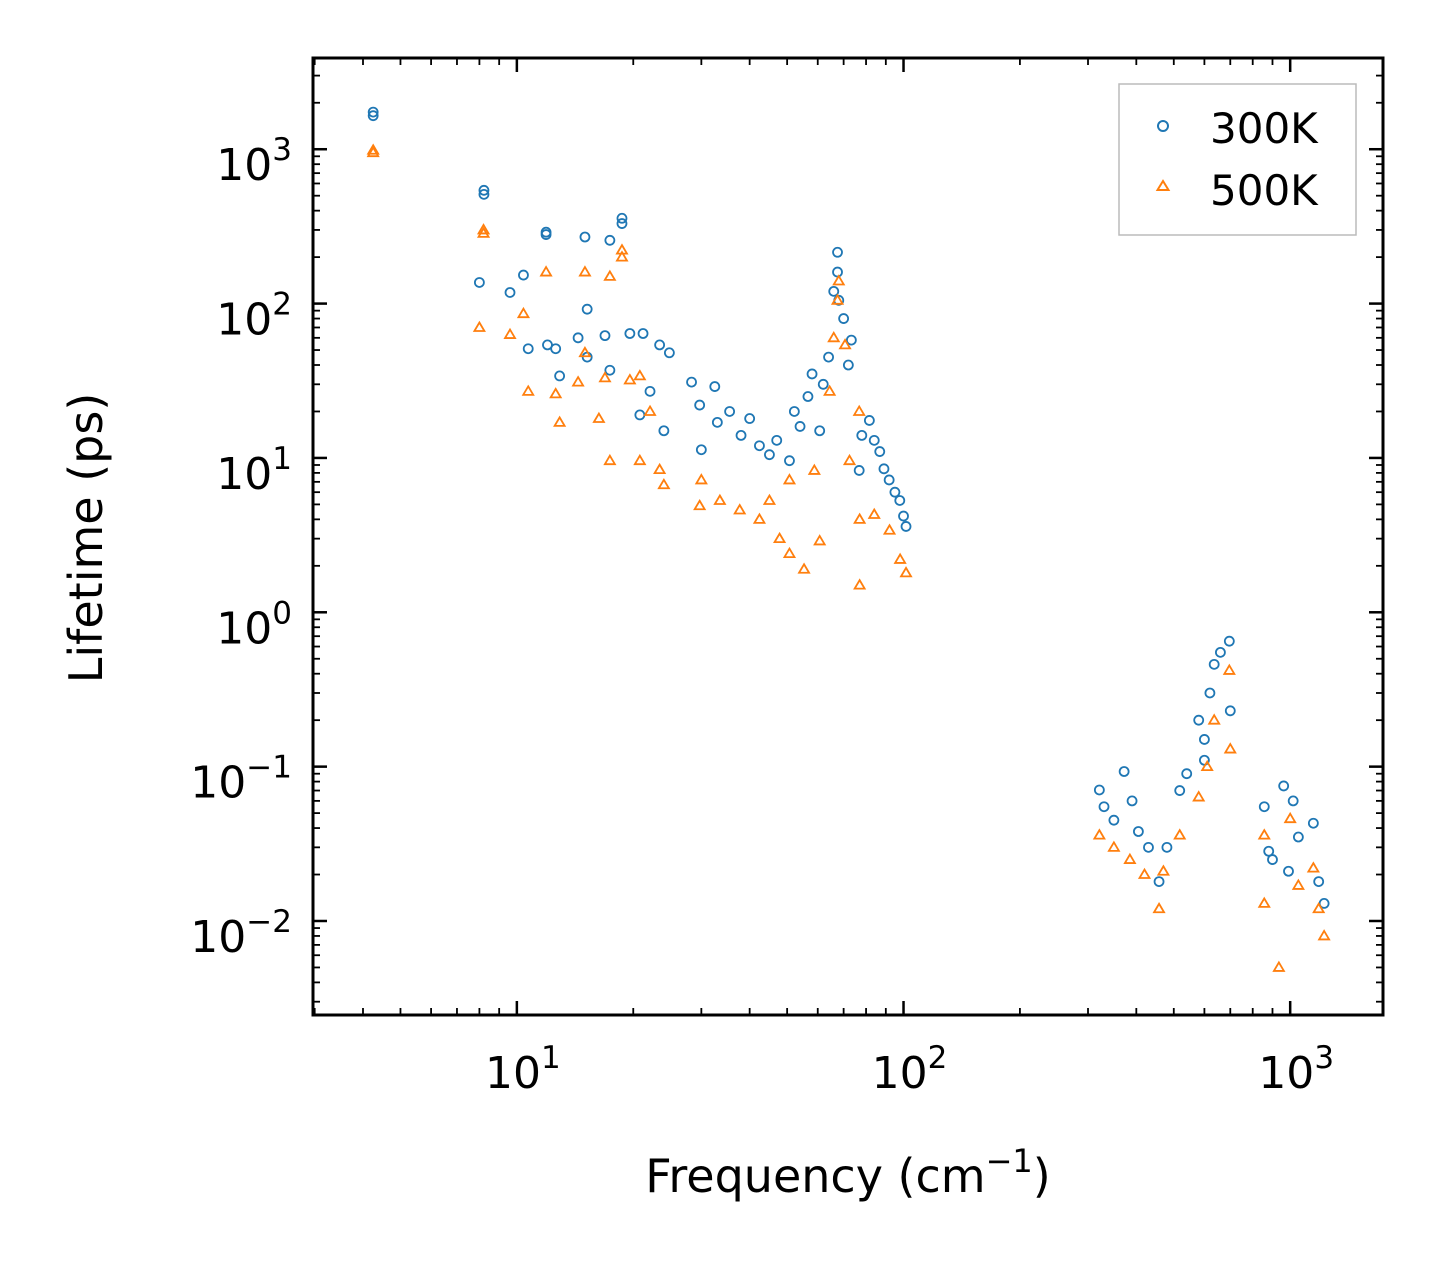 This screenshot has width=1442, height=1269. What do you see at coordinates (86, 538) in the screenshot?
I see `y-axis-label: Lifetime (ps)` at bounding box center [86, 538].